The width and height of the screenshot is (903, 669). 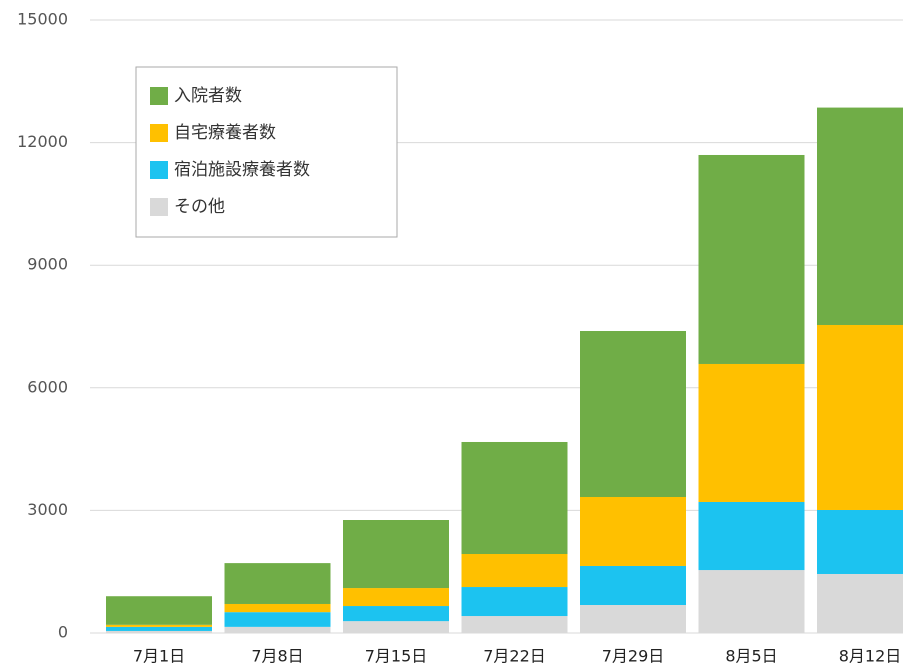 What do you see at coordinates (396, 656) in the screenshot?
I see `x-tick-label: 7月15日` at bounding box center [396, 656].